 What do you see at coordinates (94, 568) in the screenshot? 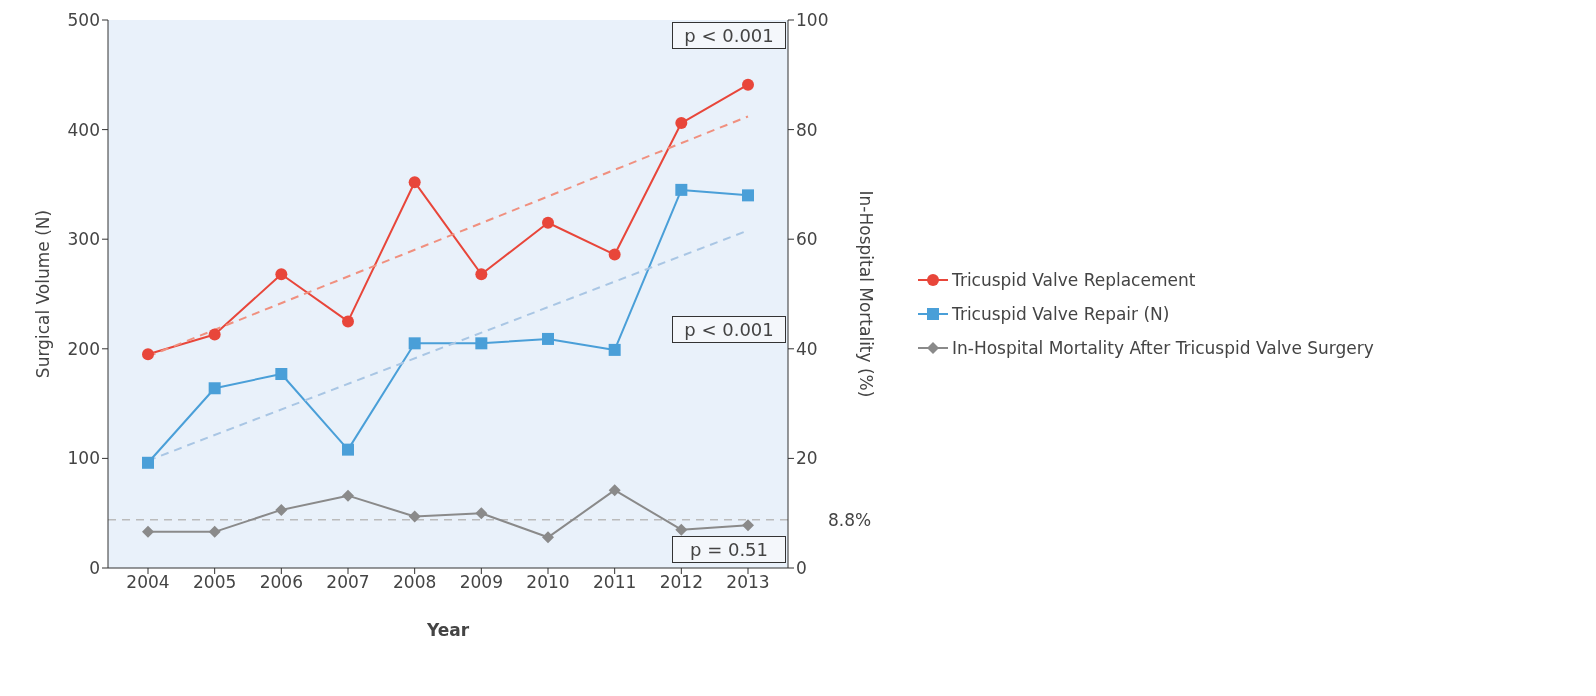
I see `y-tick-label: 0` at bounding box center [94, 568].